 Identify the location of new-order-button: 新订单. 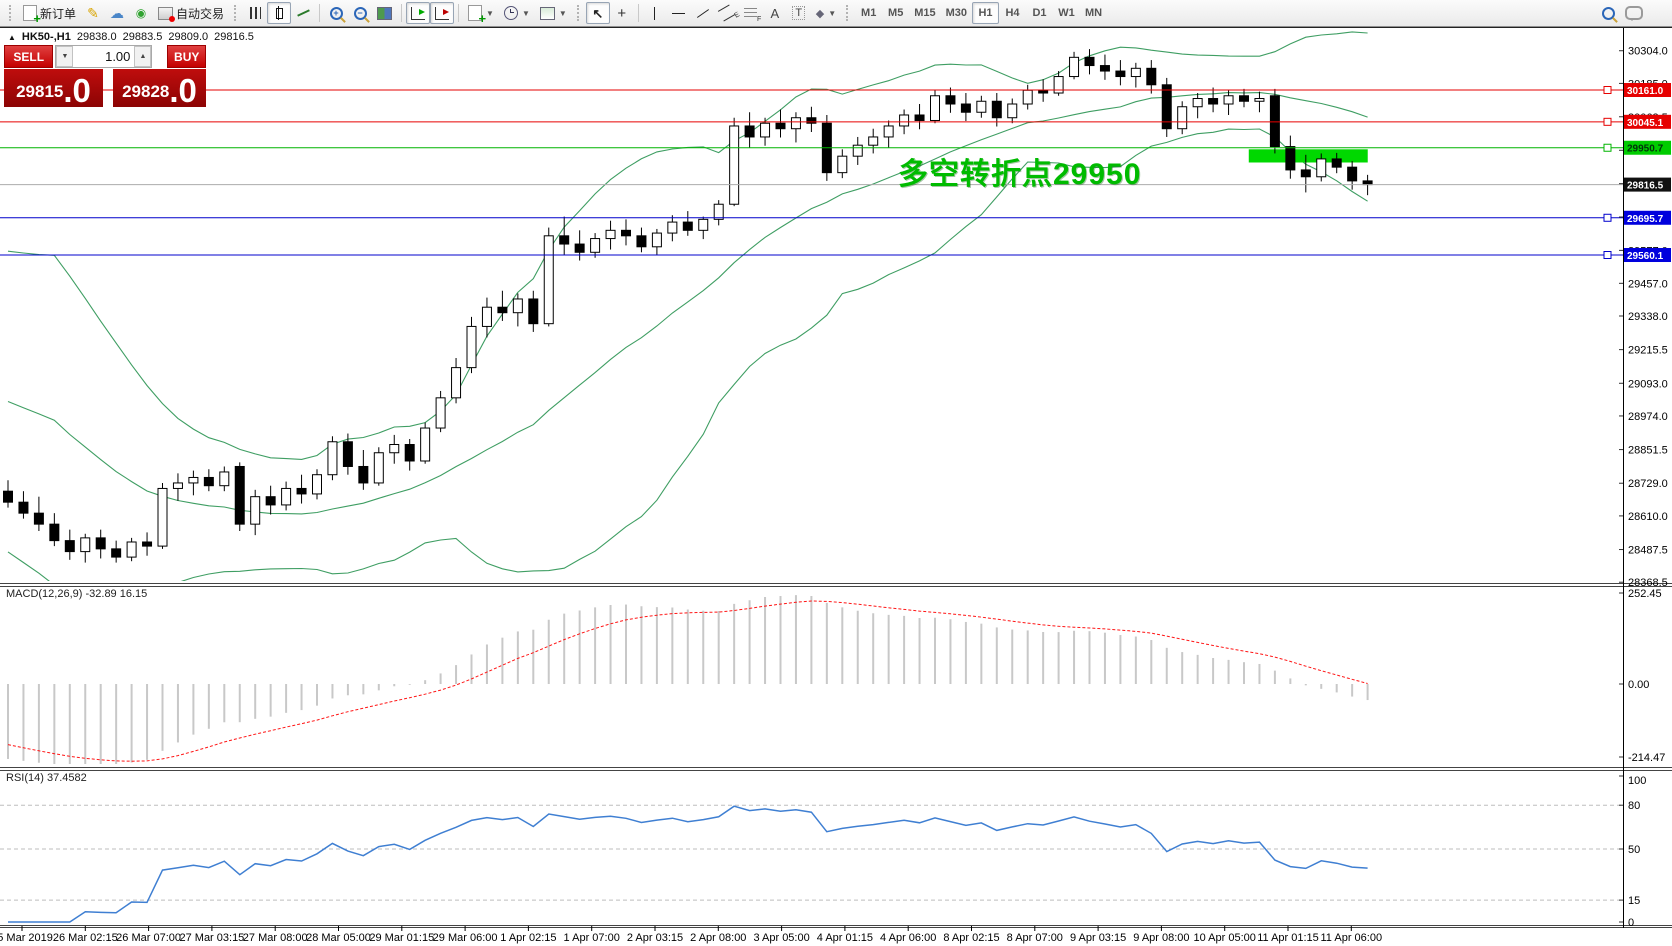
(49, 14).